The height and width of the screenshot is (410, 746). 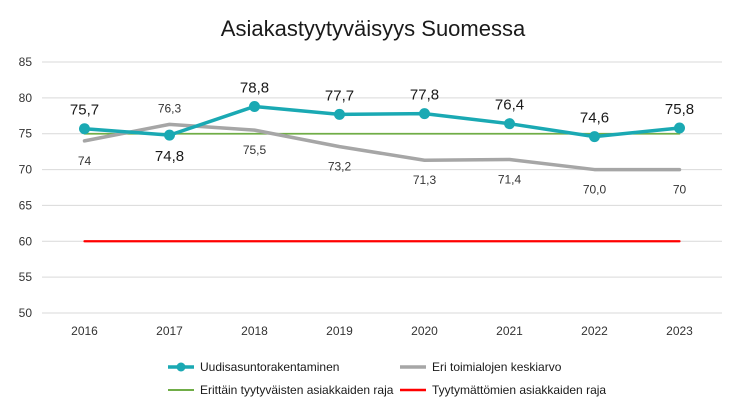 What do you see at coordinates (382, 331) in the screenshot?
I see `x-axis-ticks: 2016 2017 2018 2019 2020 2021 2022 2023` at bounding box center [382, 331].